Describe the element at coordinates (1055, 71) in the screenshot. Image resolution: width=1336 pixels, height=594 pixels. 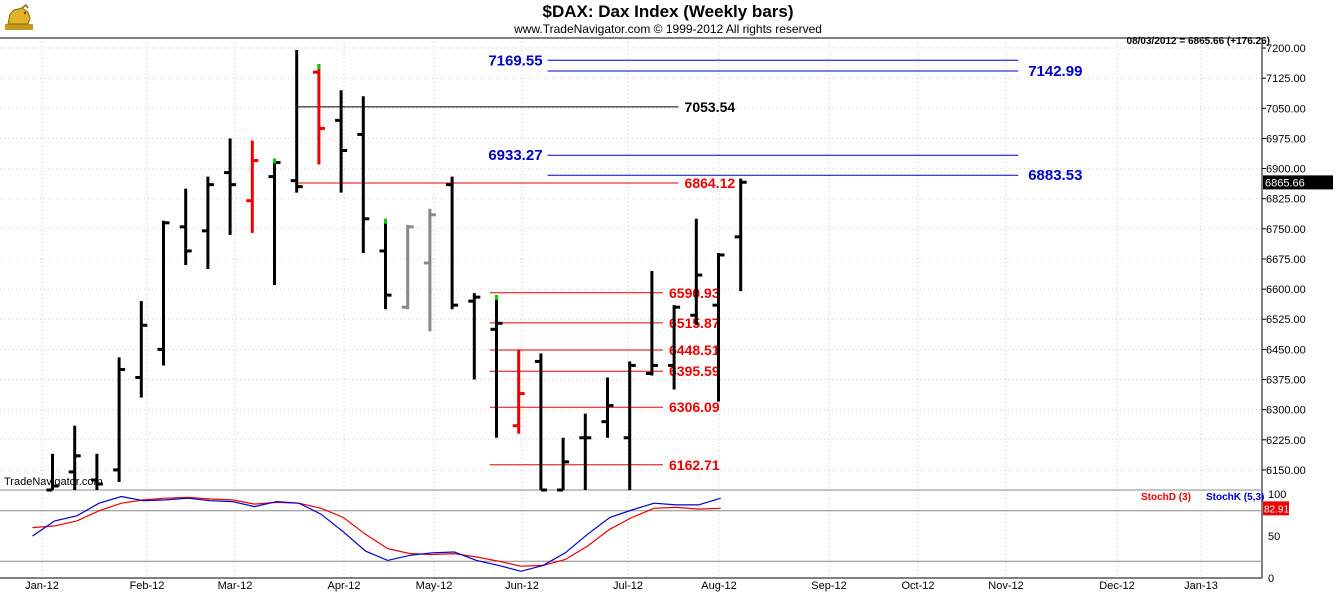
I see `level-label: 7142.99` at that location.